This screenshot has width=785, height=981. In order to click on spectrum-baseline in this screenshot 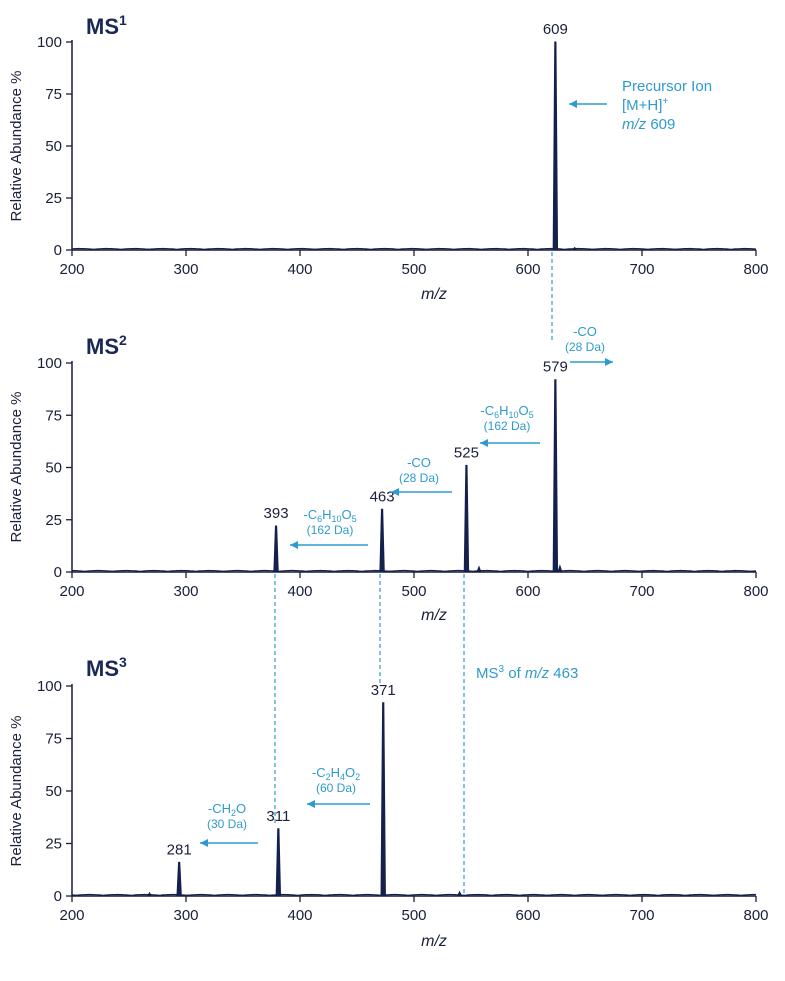, I will do `click(413, 894)`.